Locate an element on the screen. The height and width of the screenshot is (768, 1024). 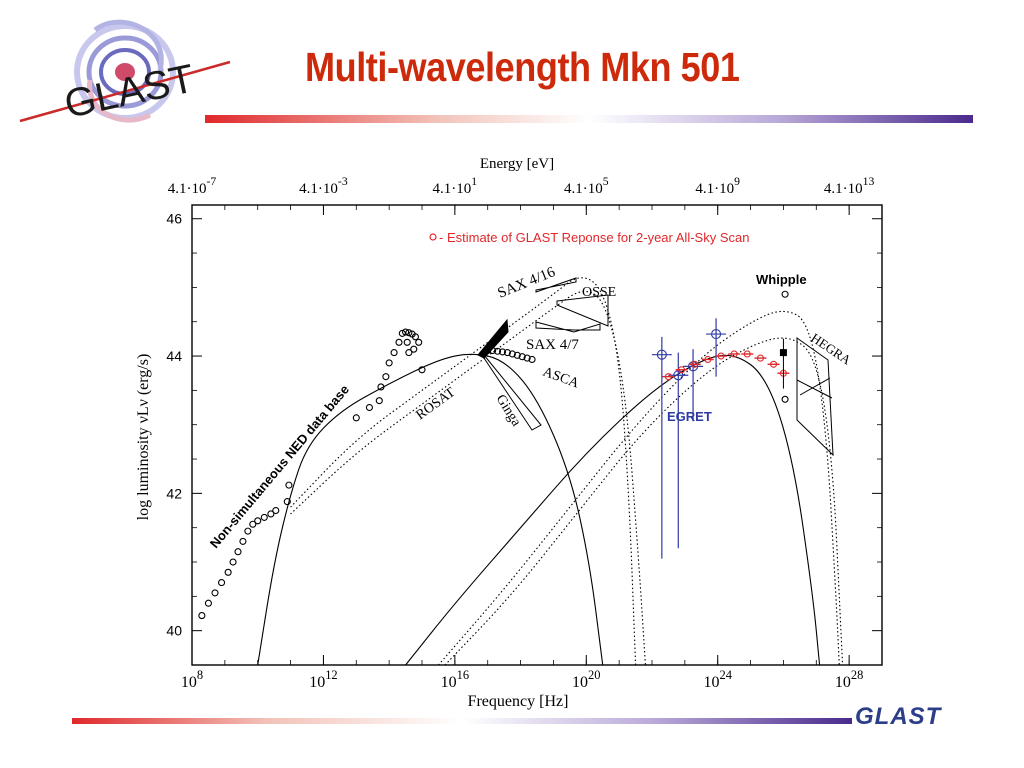
slide-title: Multi-wavelength Mkn 501 is located at coordinates (522, 67).